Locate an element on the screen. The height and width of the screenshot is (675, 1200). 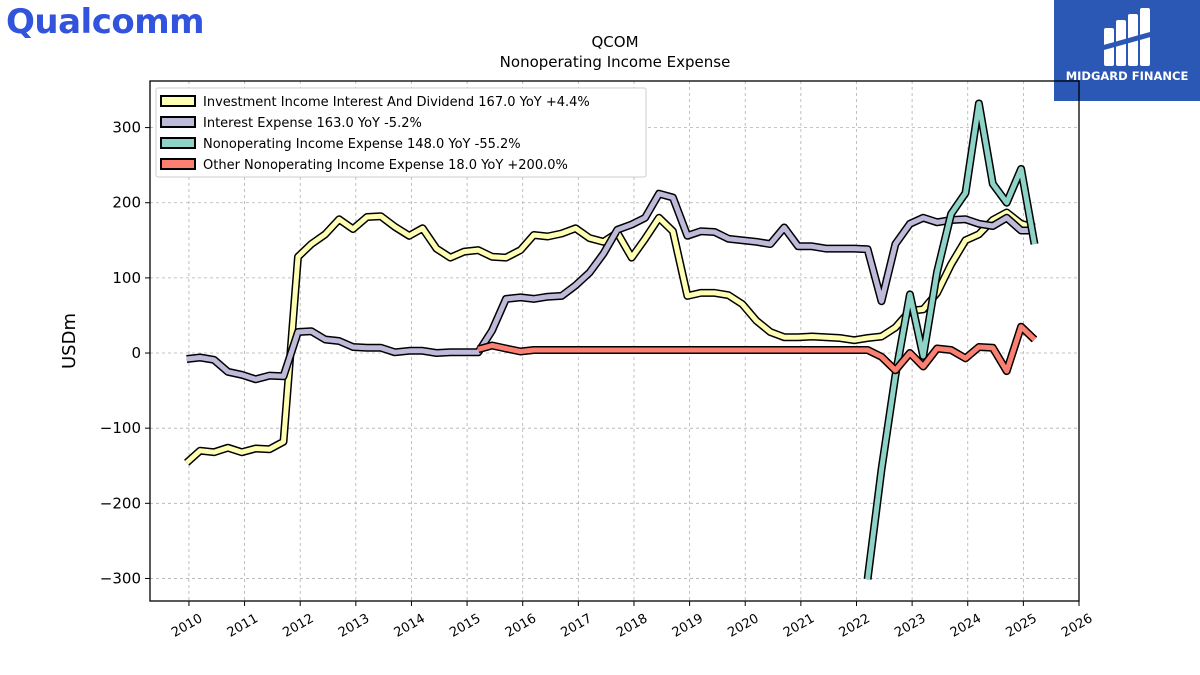
x-tick-label: 2015 is located at coordinates (465, 626).